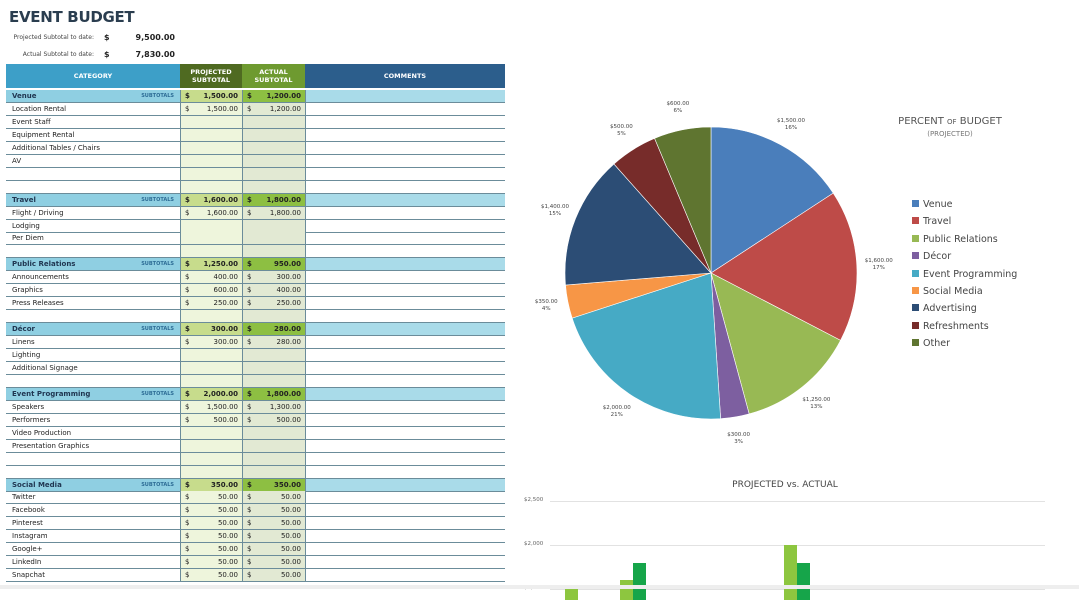 This screenshot has height=600, width=1079. I want to click on pie-slice-travel, so click(784, 266).